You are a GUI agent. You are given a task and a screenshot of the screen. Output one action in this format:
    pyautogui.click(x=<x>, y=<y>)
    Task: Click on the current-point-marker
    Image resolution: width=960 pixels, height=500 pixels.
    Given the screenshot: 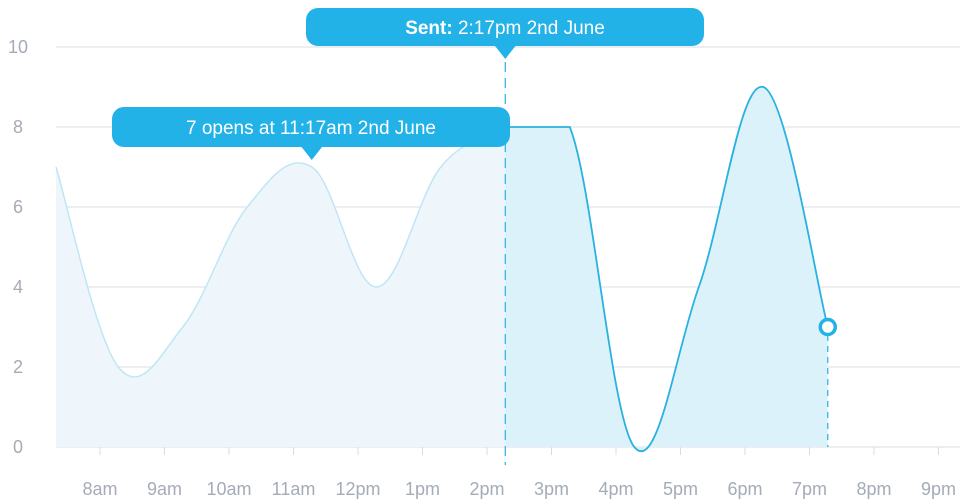 What is the action you would take?
    pyautogui.click(x=828, y=327)
    